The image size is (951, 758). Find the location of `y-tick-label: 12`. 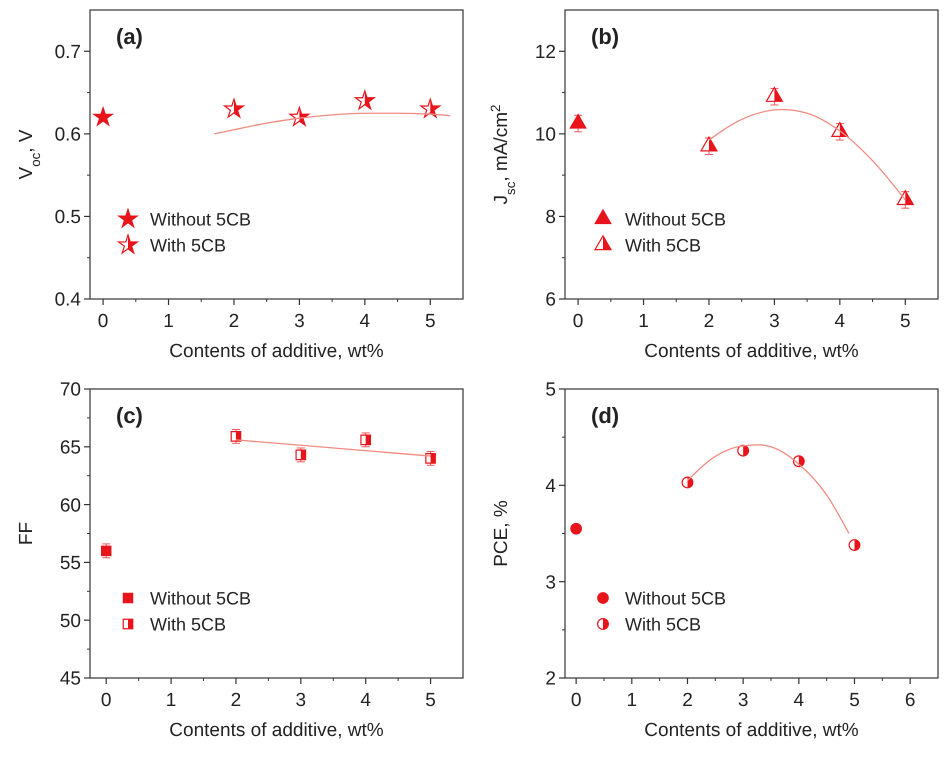

y-tick-label: 12 is located at coordinates (545, 52).